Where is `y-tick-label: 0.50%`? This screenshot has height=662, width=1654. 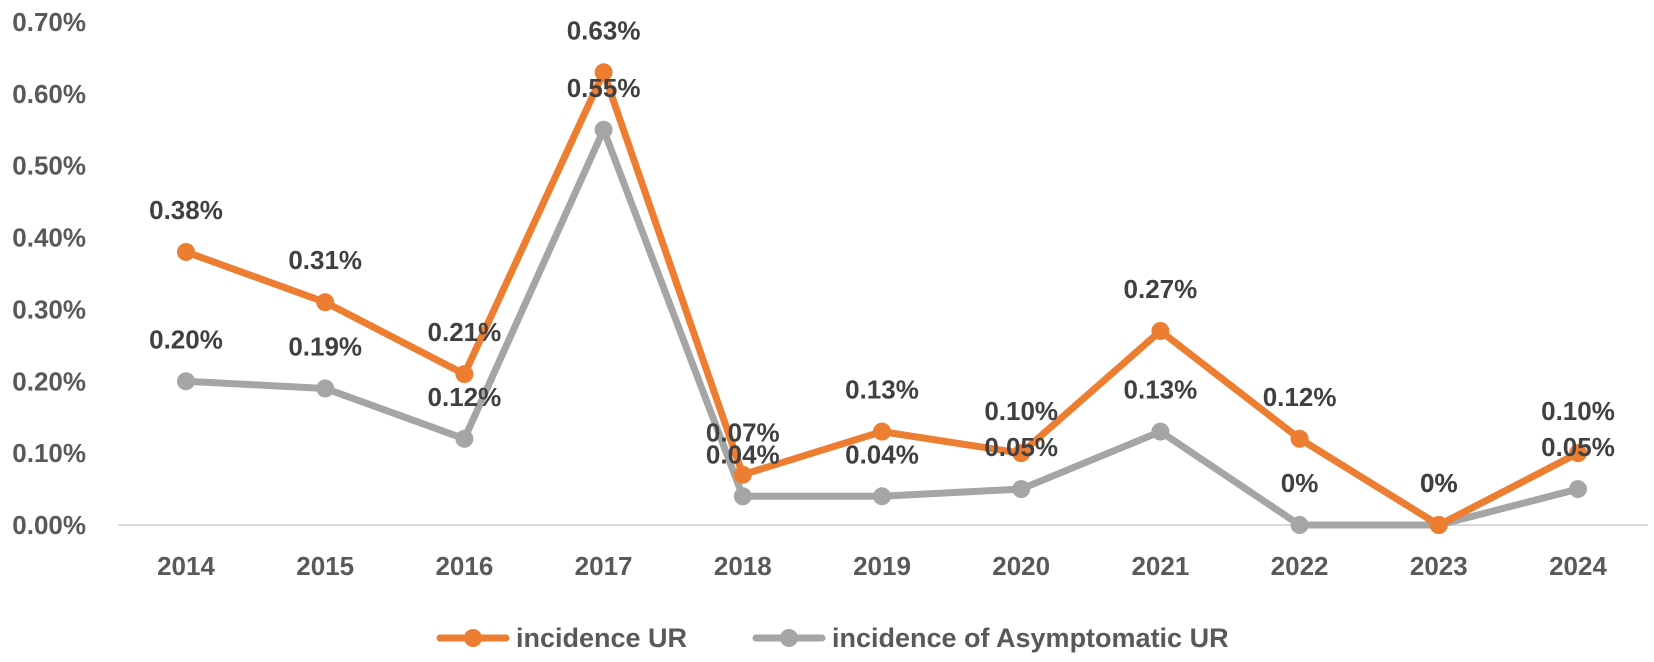 y-tick-label: 0.50% is located at coordinates (49, 166).